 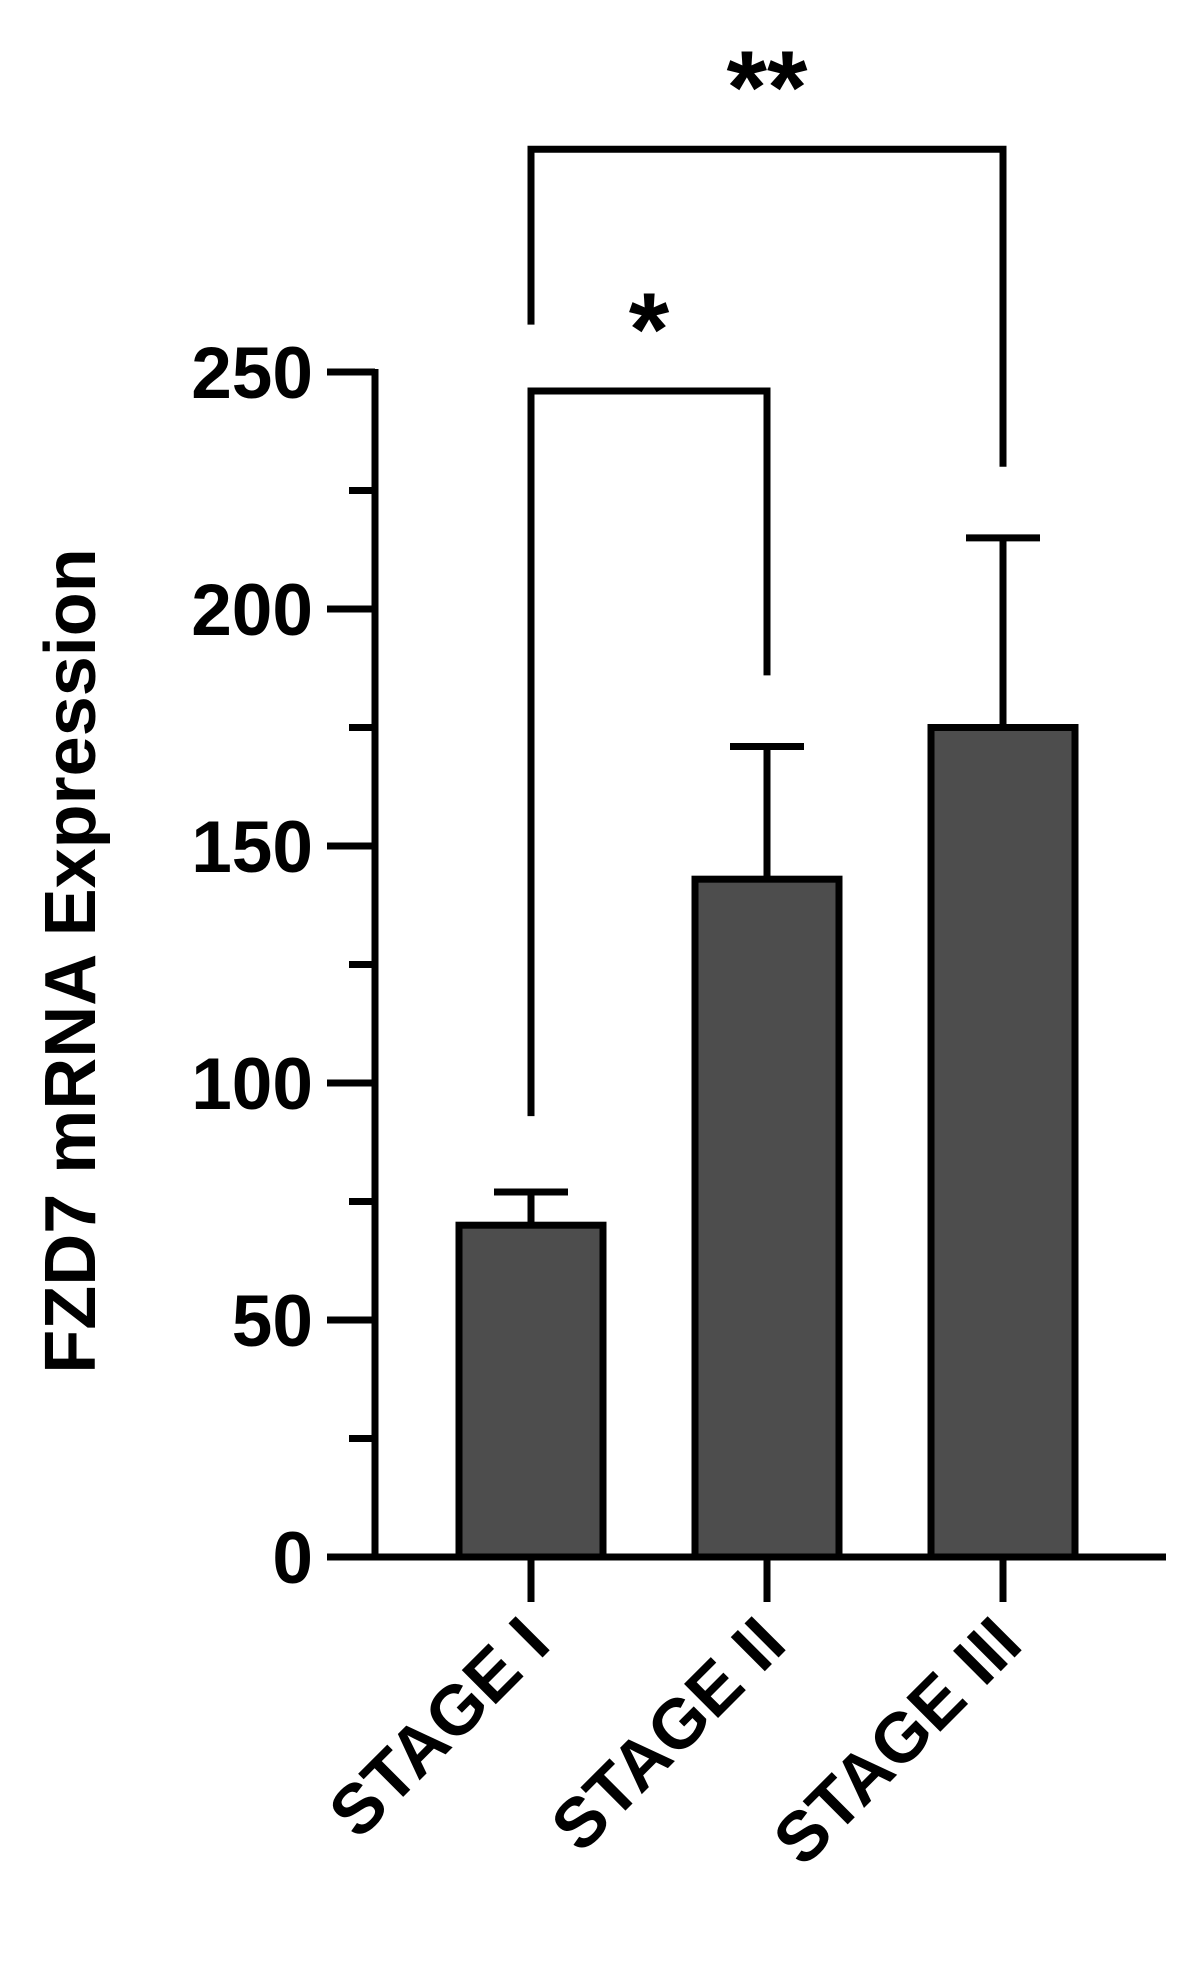 I want to click on y-tick-label: 150, so click(x=252, y=847).